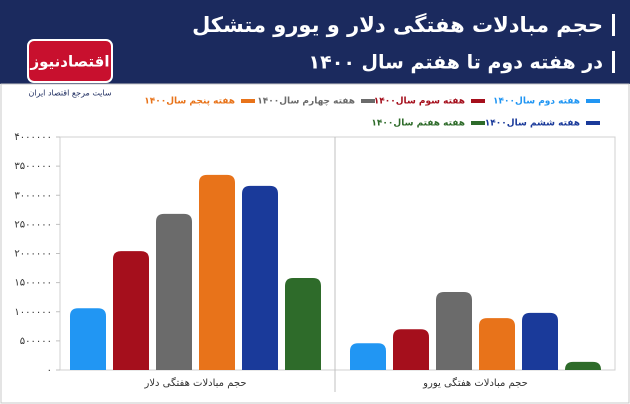  What do you see at coordinates (475, 383) in the screenshot?
I see `x-tick-label: حجم مبادلات هفتگی یورو` at bounding box center [475, 383].